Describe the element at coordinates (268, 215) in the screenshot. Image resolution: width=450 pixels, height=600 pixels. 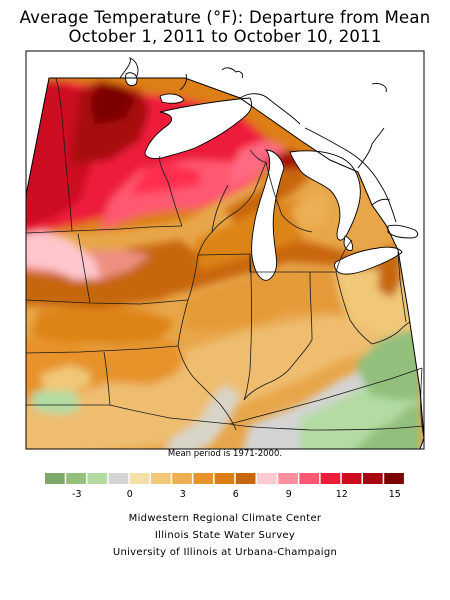
I see `lake-michigan` at that location.